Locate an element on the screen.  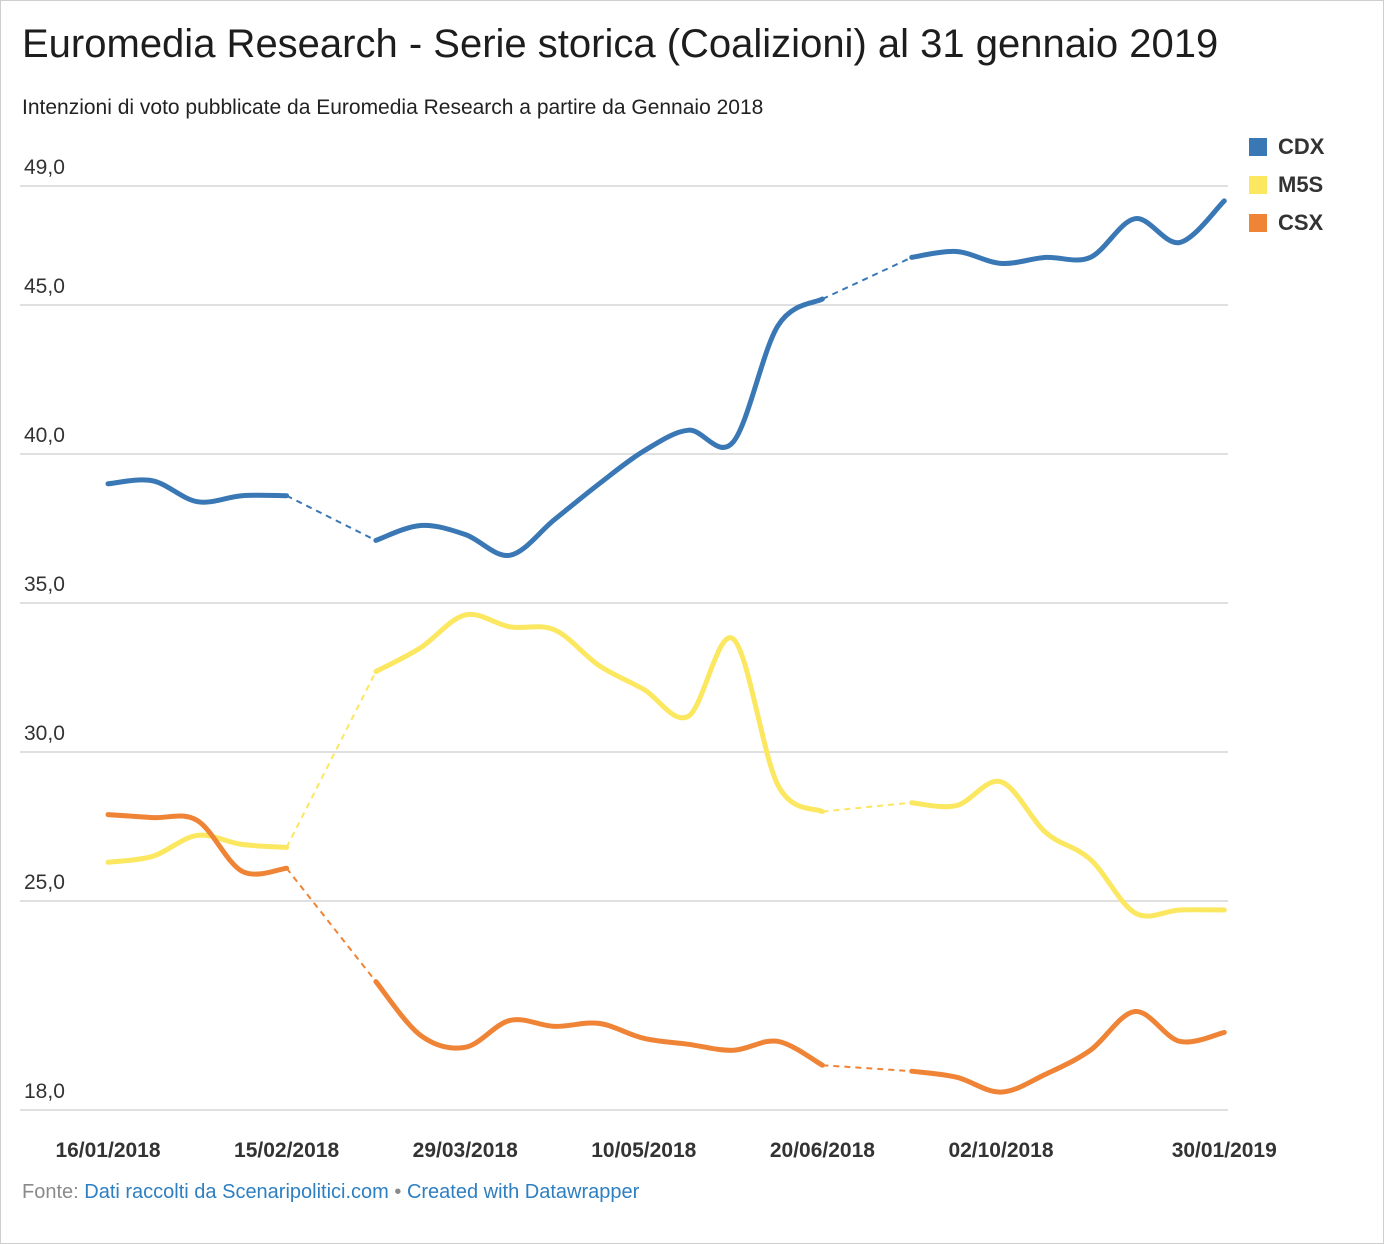
legend-label-cdx: CDX is located at coordinates (1301, 146).